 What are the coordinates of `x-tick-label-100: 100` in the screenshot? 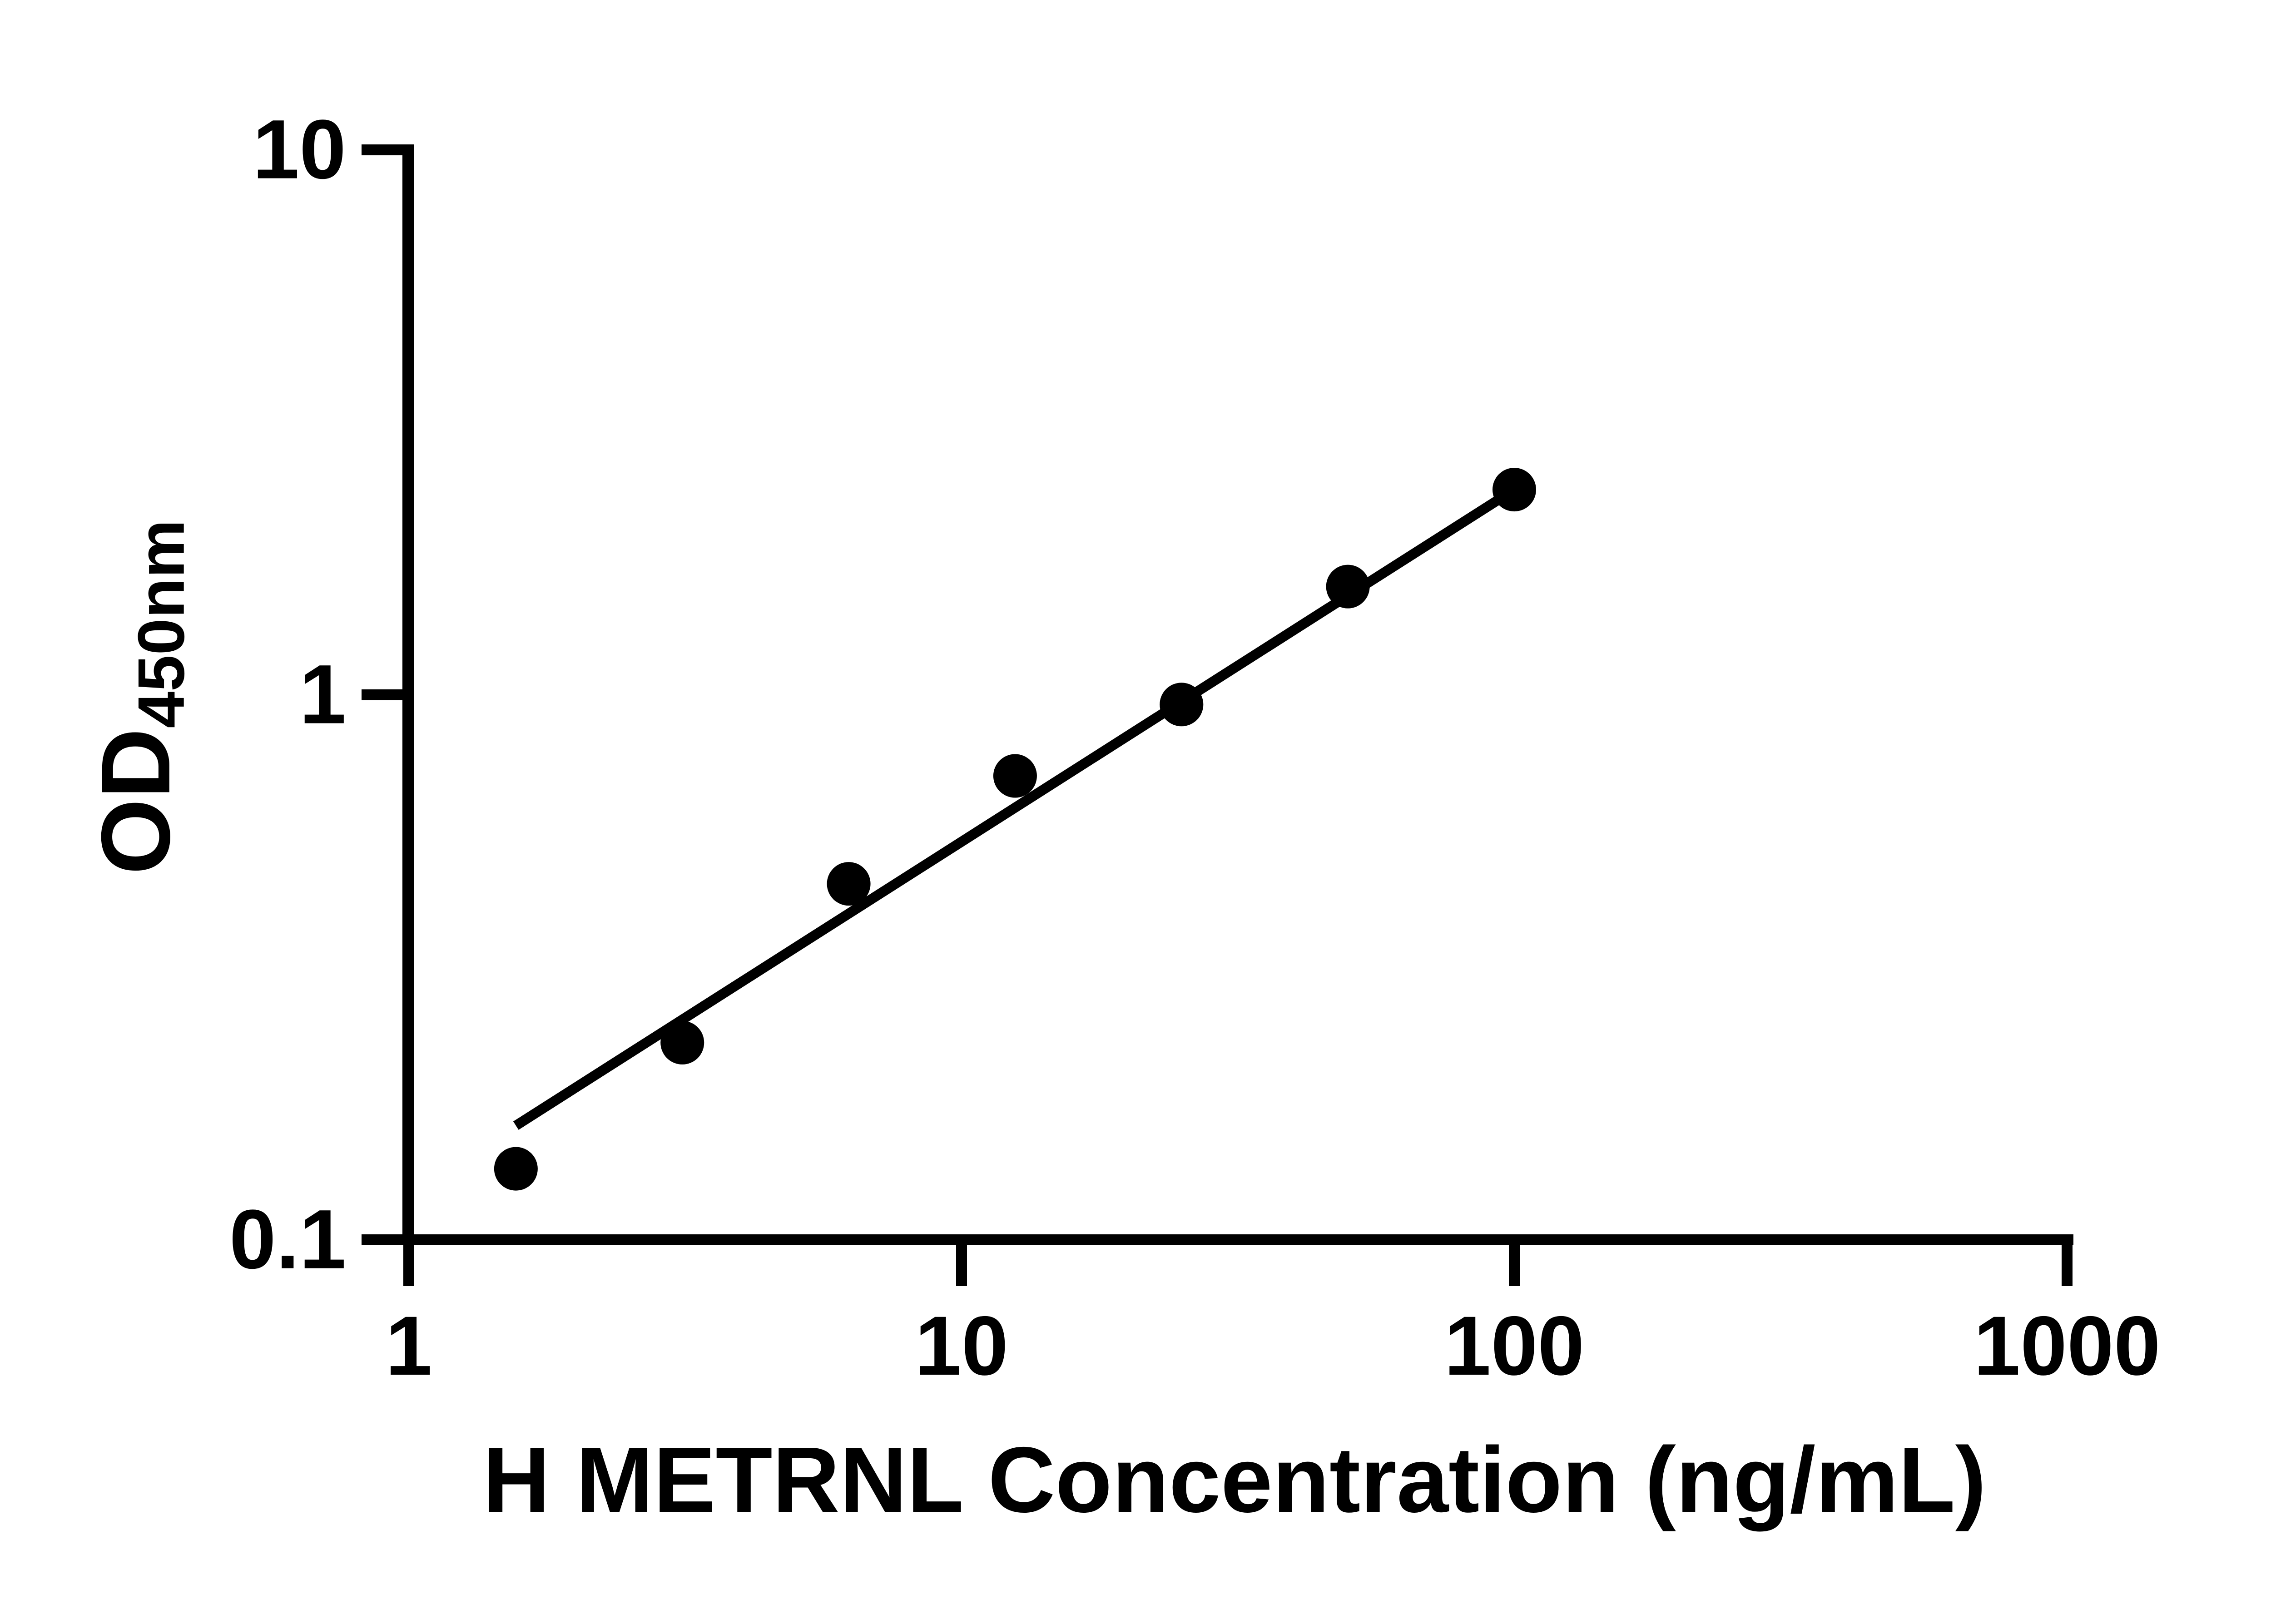 It's located at (1514, 1346).